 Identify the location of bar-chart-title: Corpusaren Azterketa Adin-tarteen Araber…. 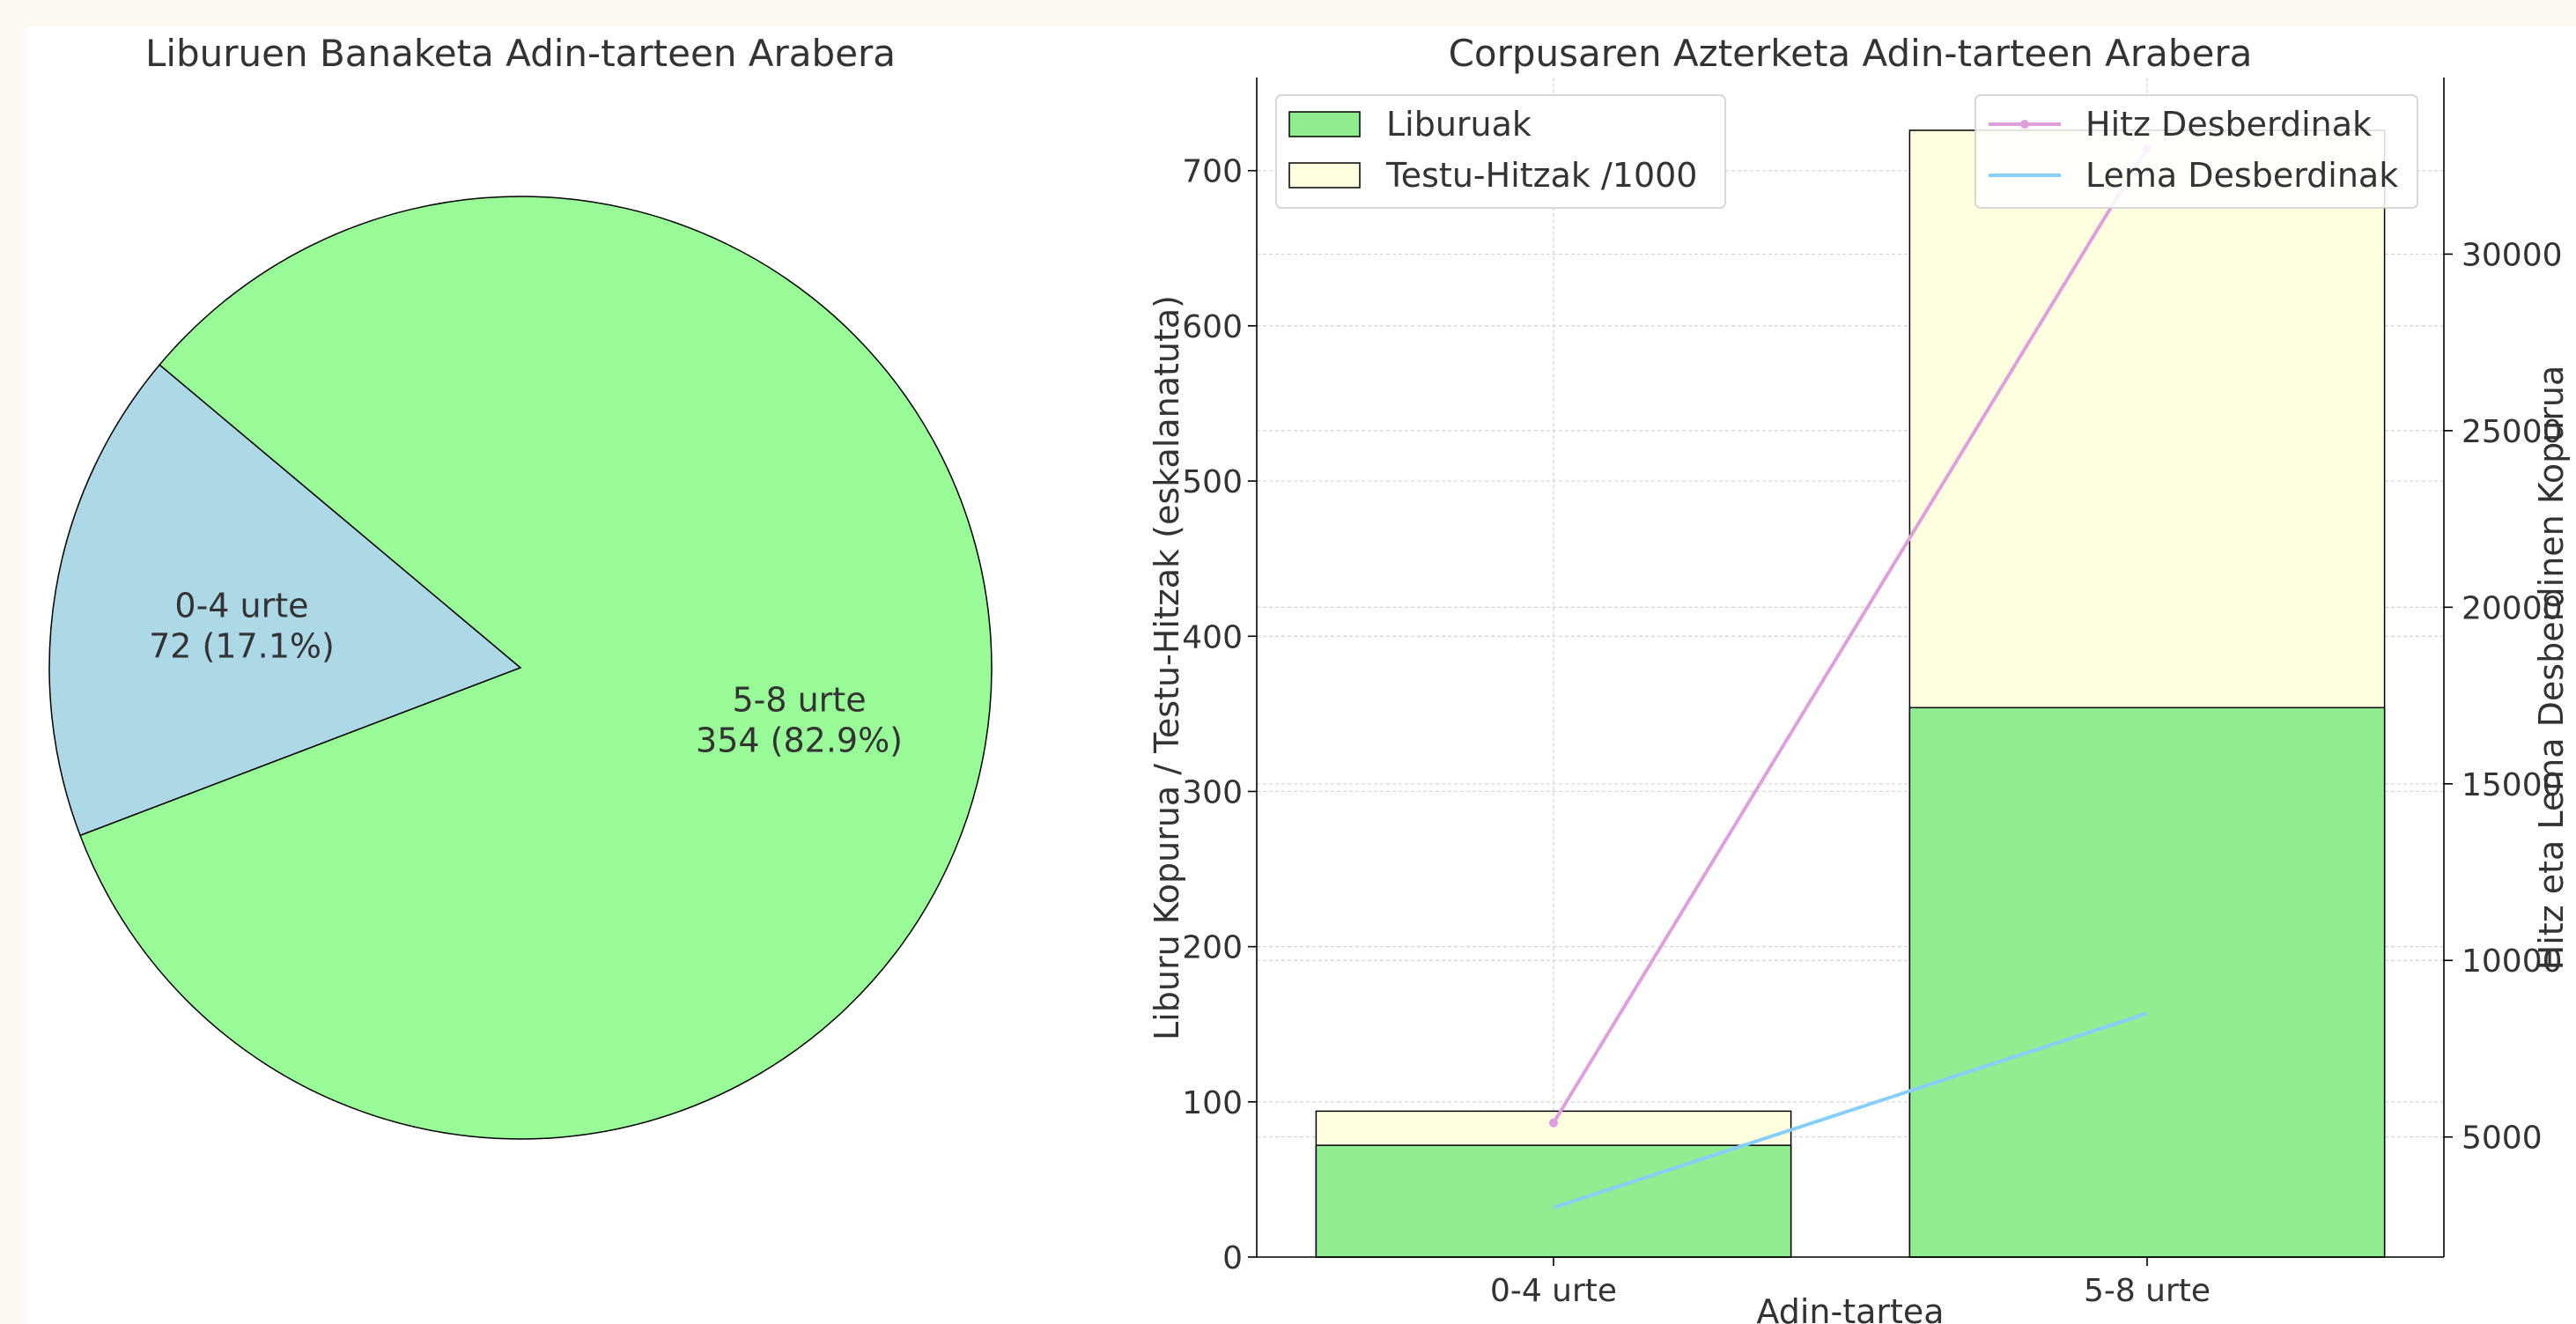
(1851, 53).